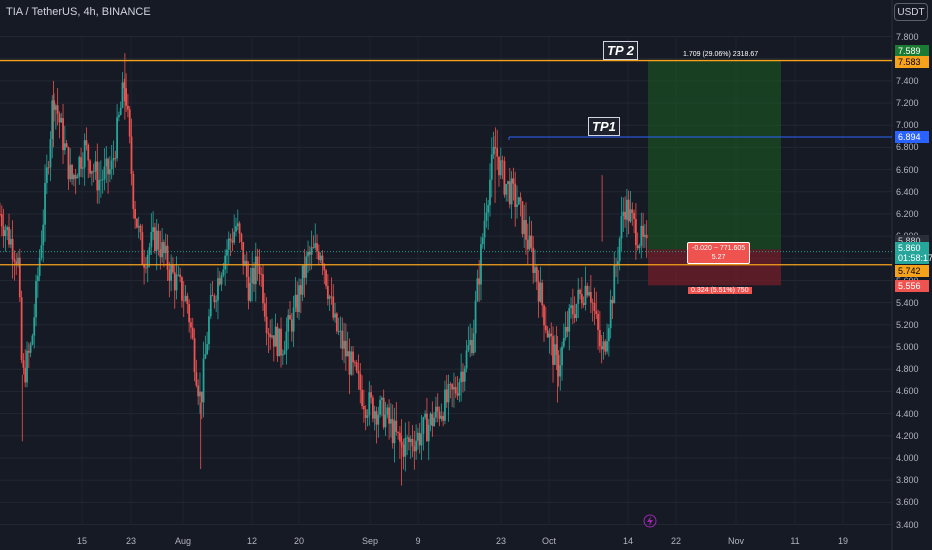 This screenshot has width=932, height=550. What do you see at coordinates (912, 137) in the screenshot?
I see `tag-6894: 6.894` at bounding box center [912, 137].